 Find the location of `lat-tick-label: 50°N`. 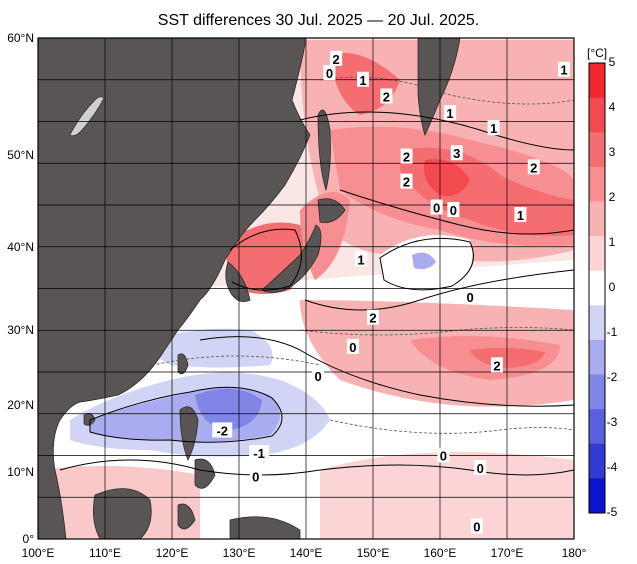

lat-tick-label: 50°N is located at coordinates (20, 155).